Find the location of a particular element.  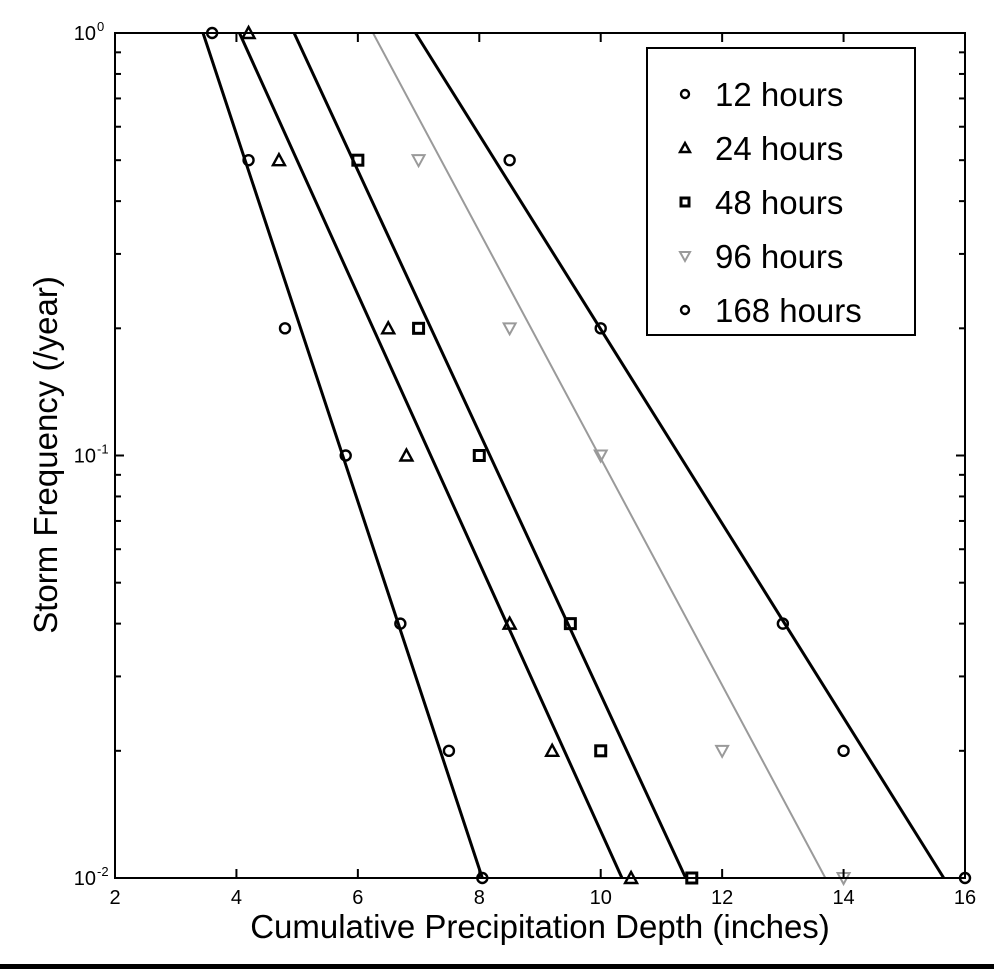

legend-label-series-2: 24 hours is located at coordinates (779, 148).